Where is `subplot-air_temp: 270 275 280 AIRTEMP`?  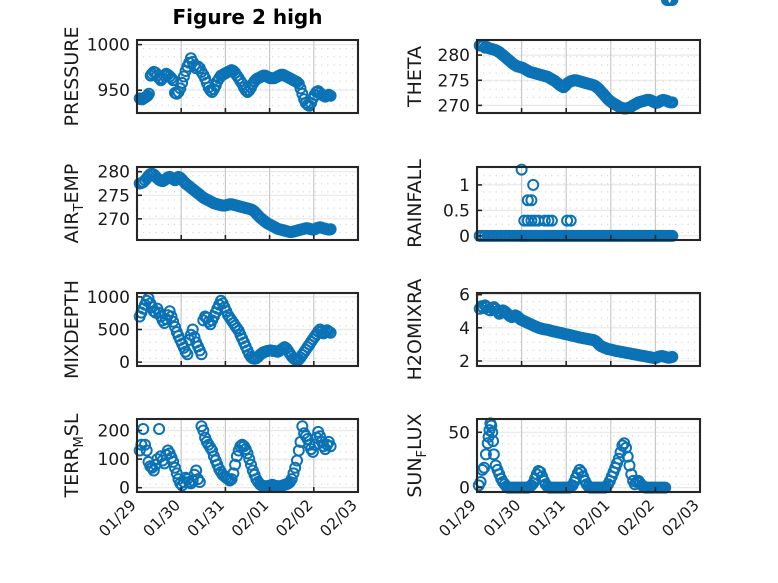
subplot-air_temp: 270 275 280 AIRTEMP is located at coordinates (210, 203).